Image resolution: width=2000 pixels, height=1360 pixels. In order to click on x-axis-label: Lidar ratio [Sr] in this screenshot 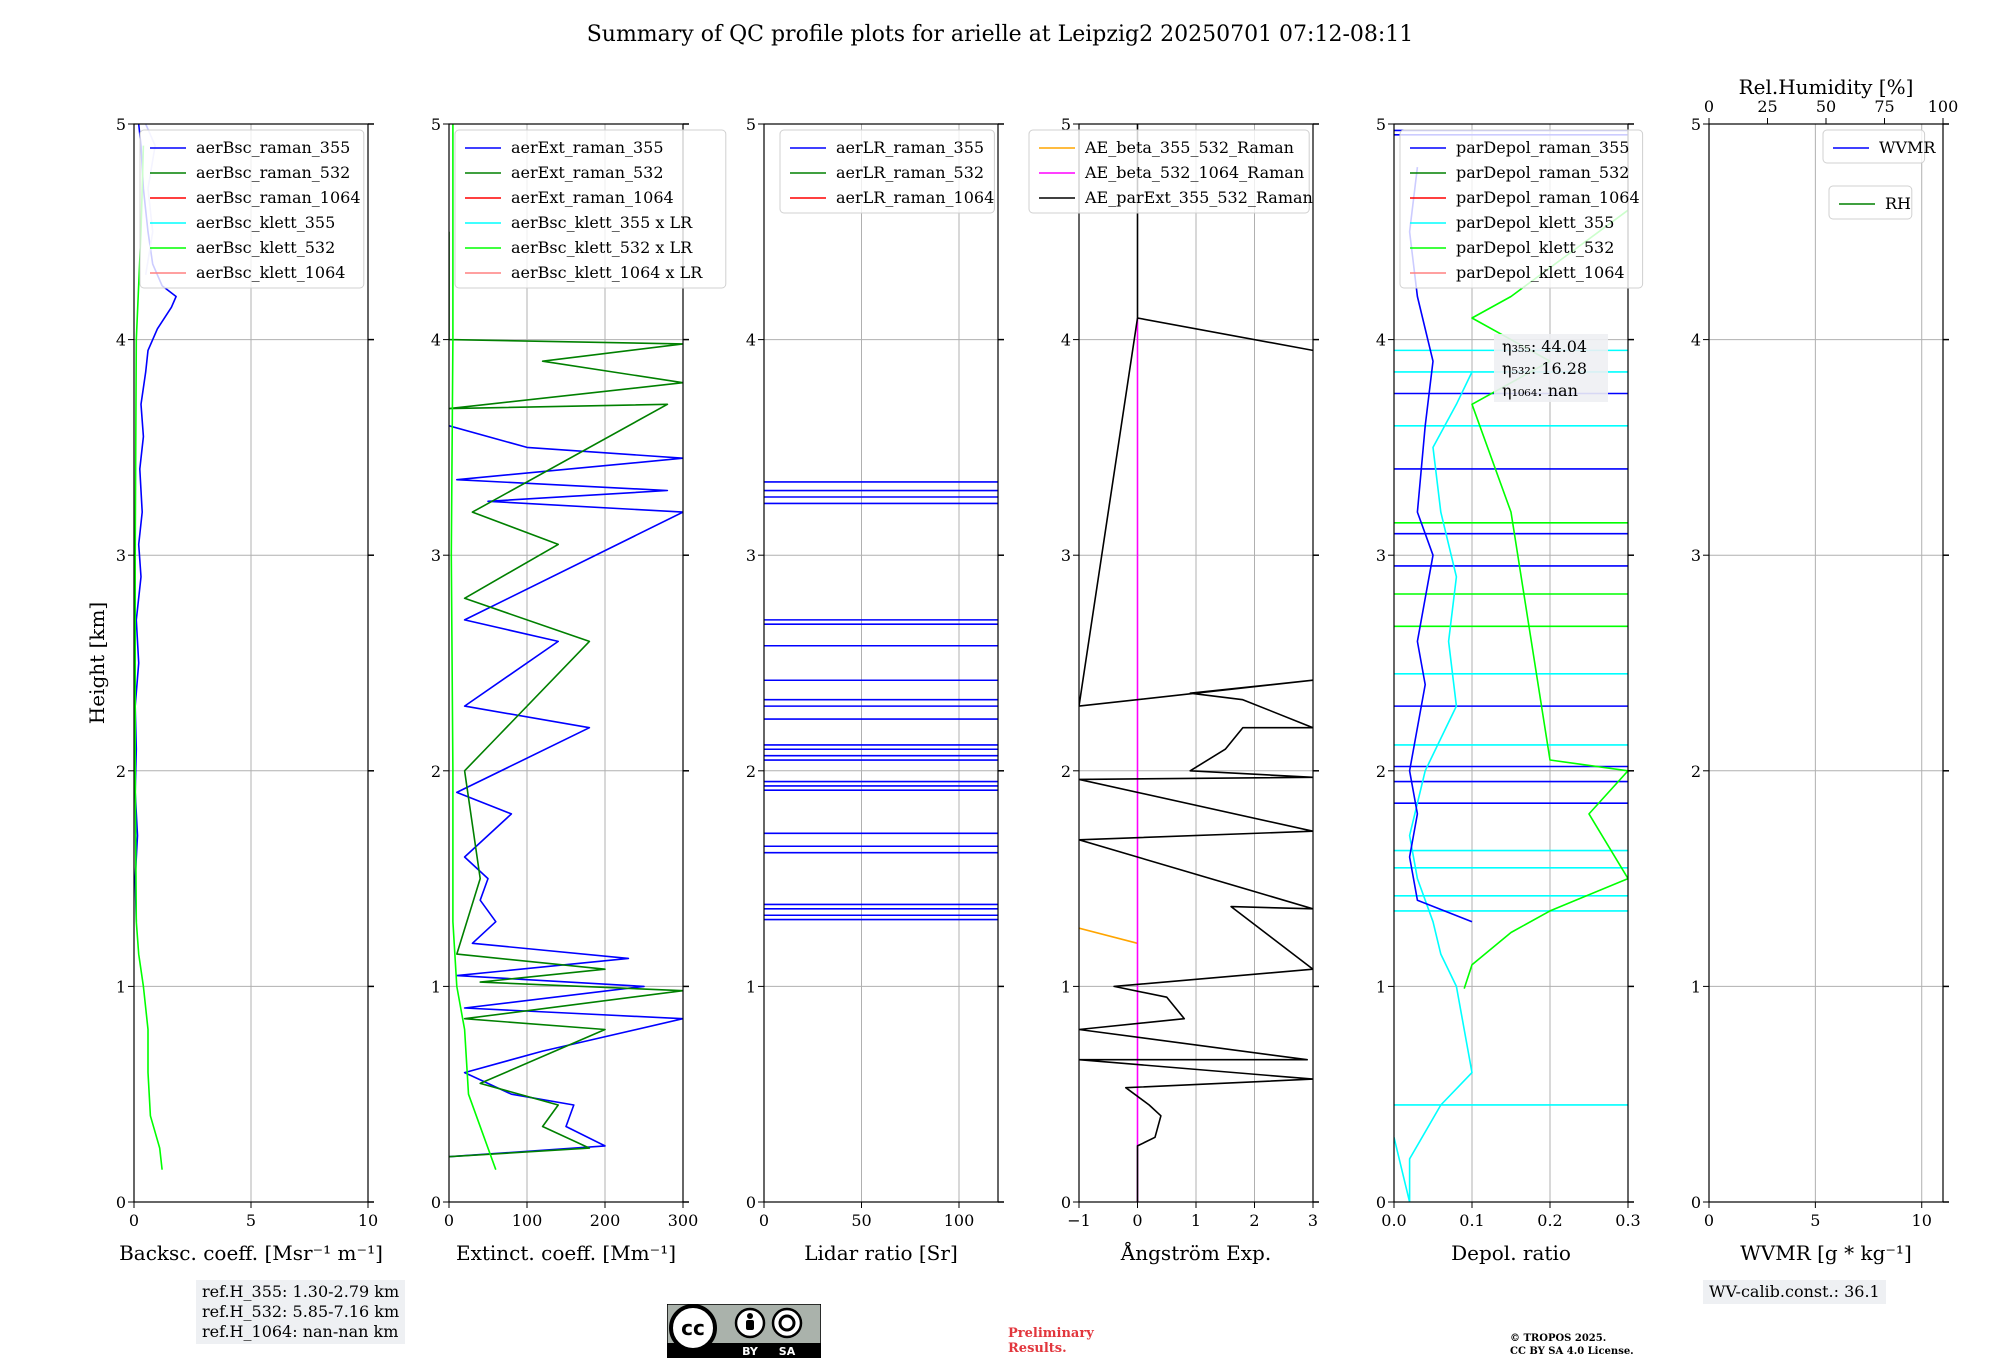, I will do `click(881, 1253)`.